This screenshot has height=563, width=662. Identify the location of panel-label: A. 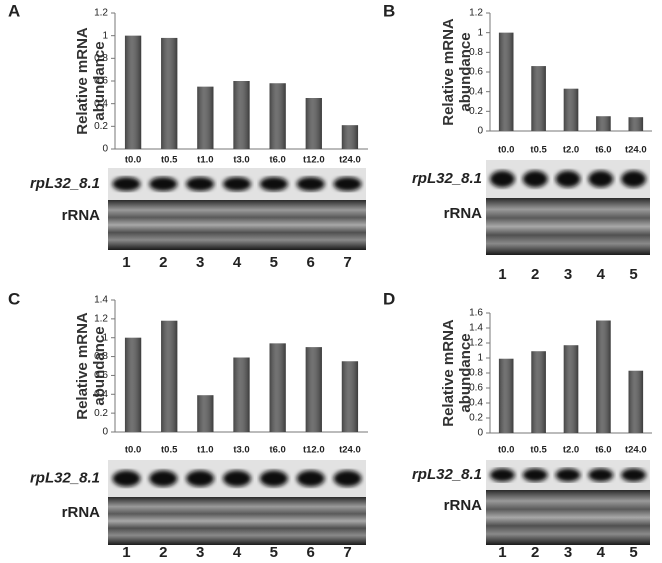
(14, 10).